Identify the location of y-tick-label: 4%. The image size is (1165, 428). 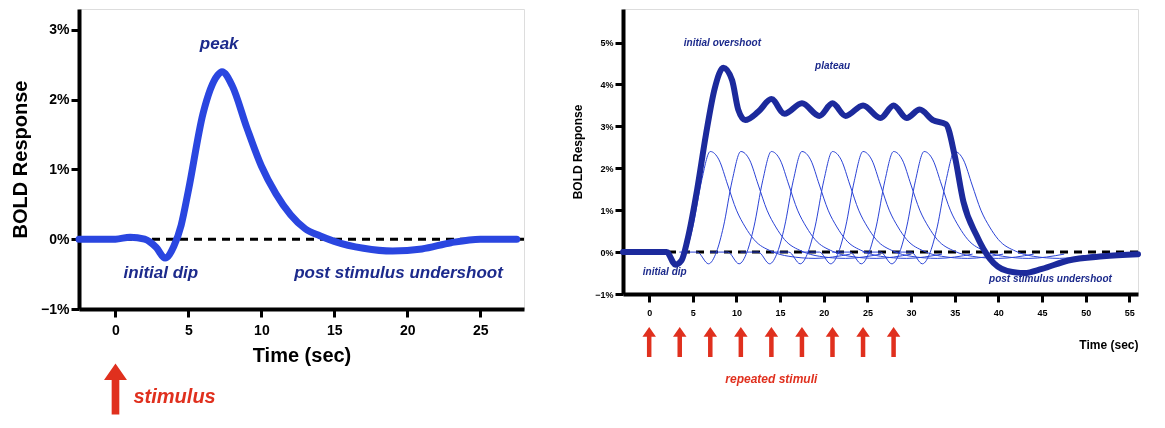
(607, 84).